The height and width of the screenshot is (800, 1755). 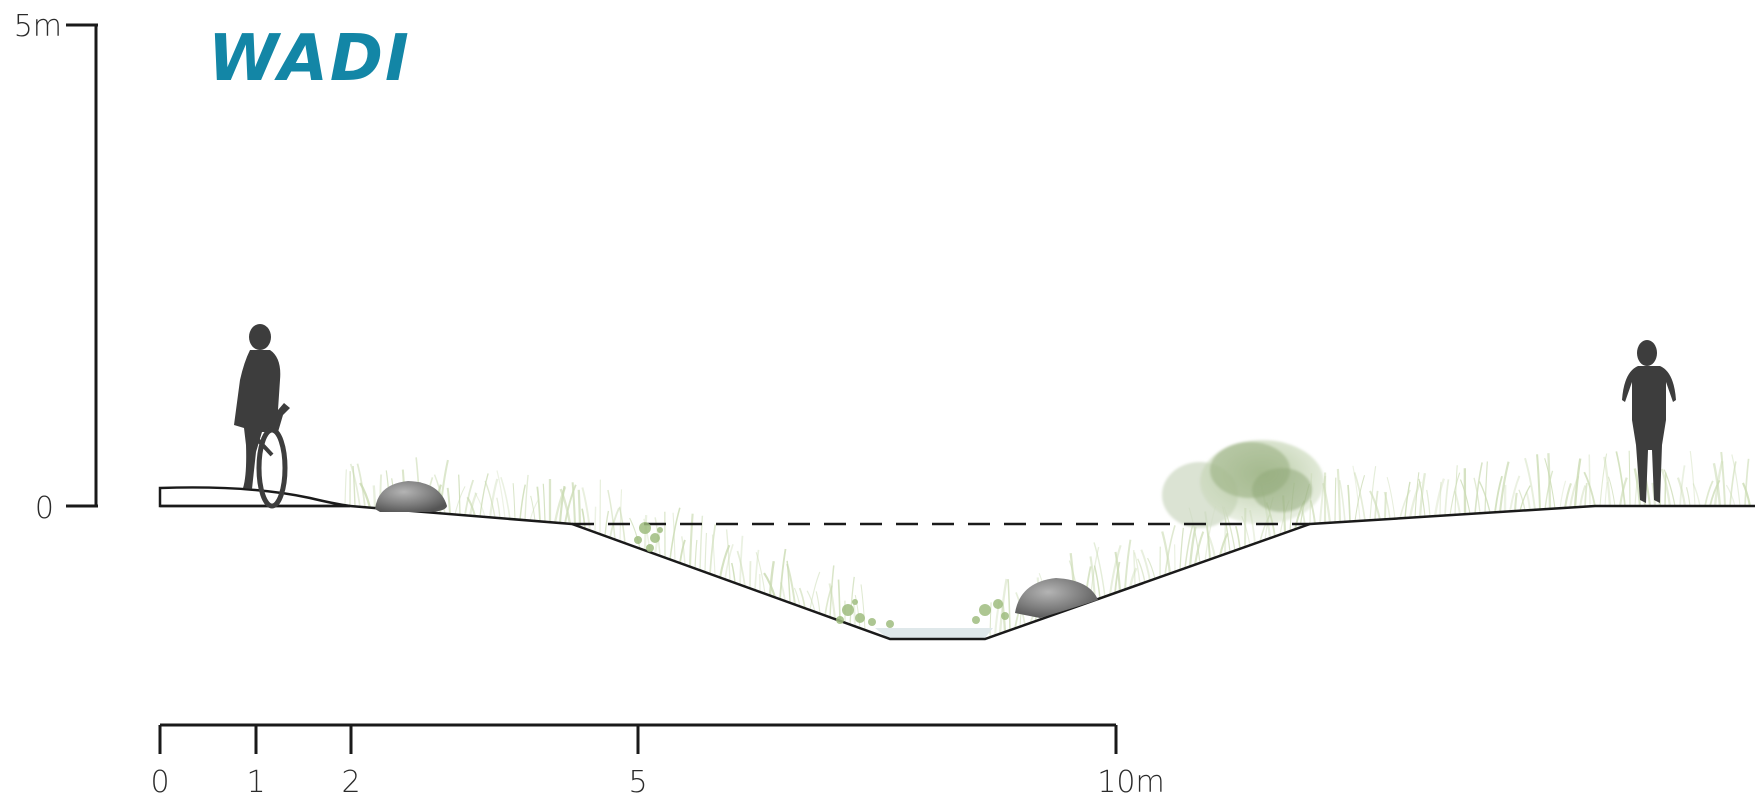 I want to click on vertical-scale-top-label: 5m, so click(x=38, y=26).